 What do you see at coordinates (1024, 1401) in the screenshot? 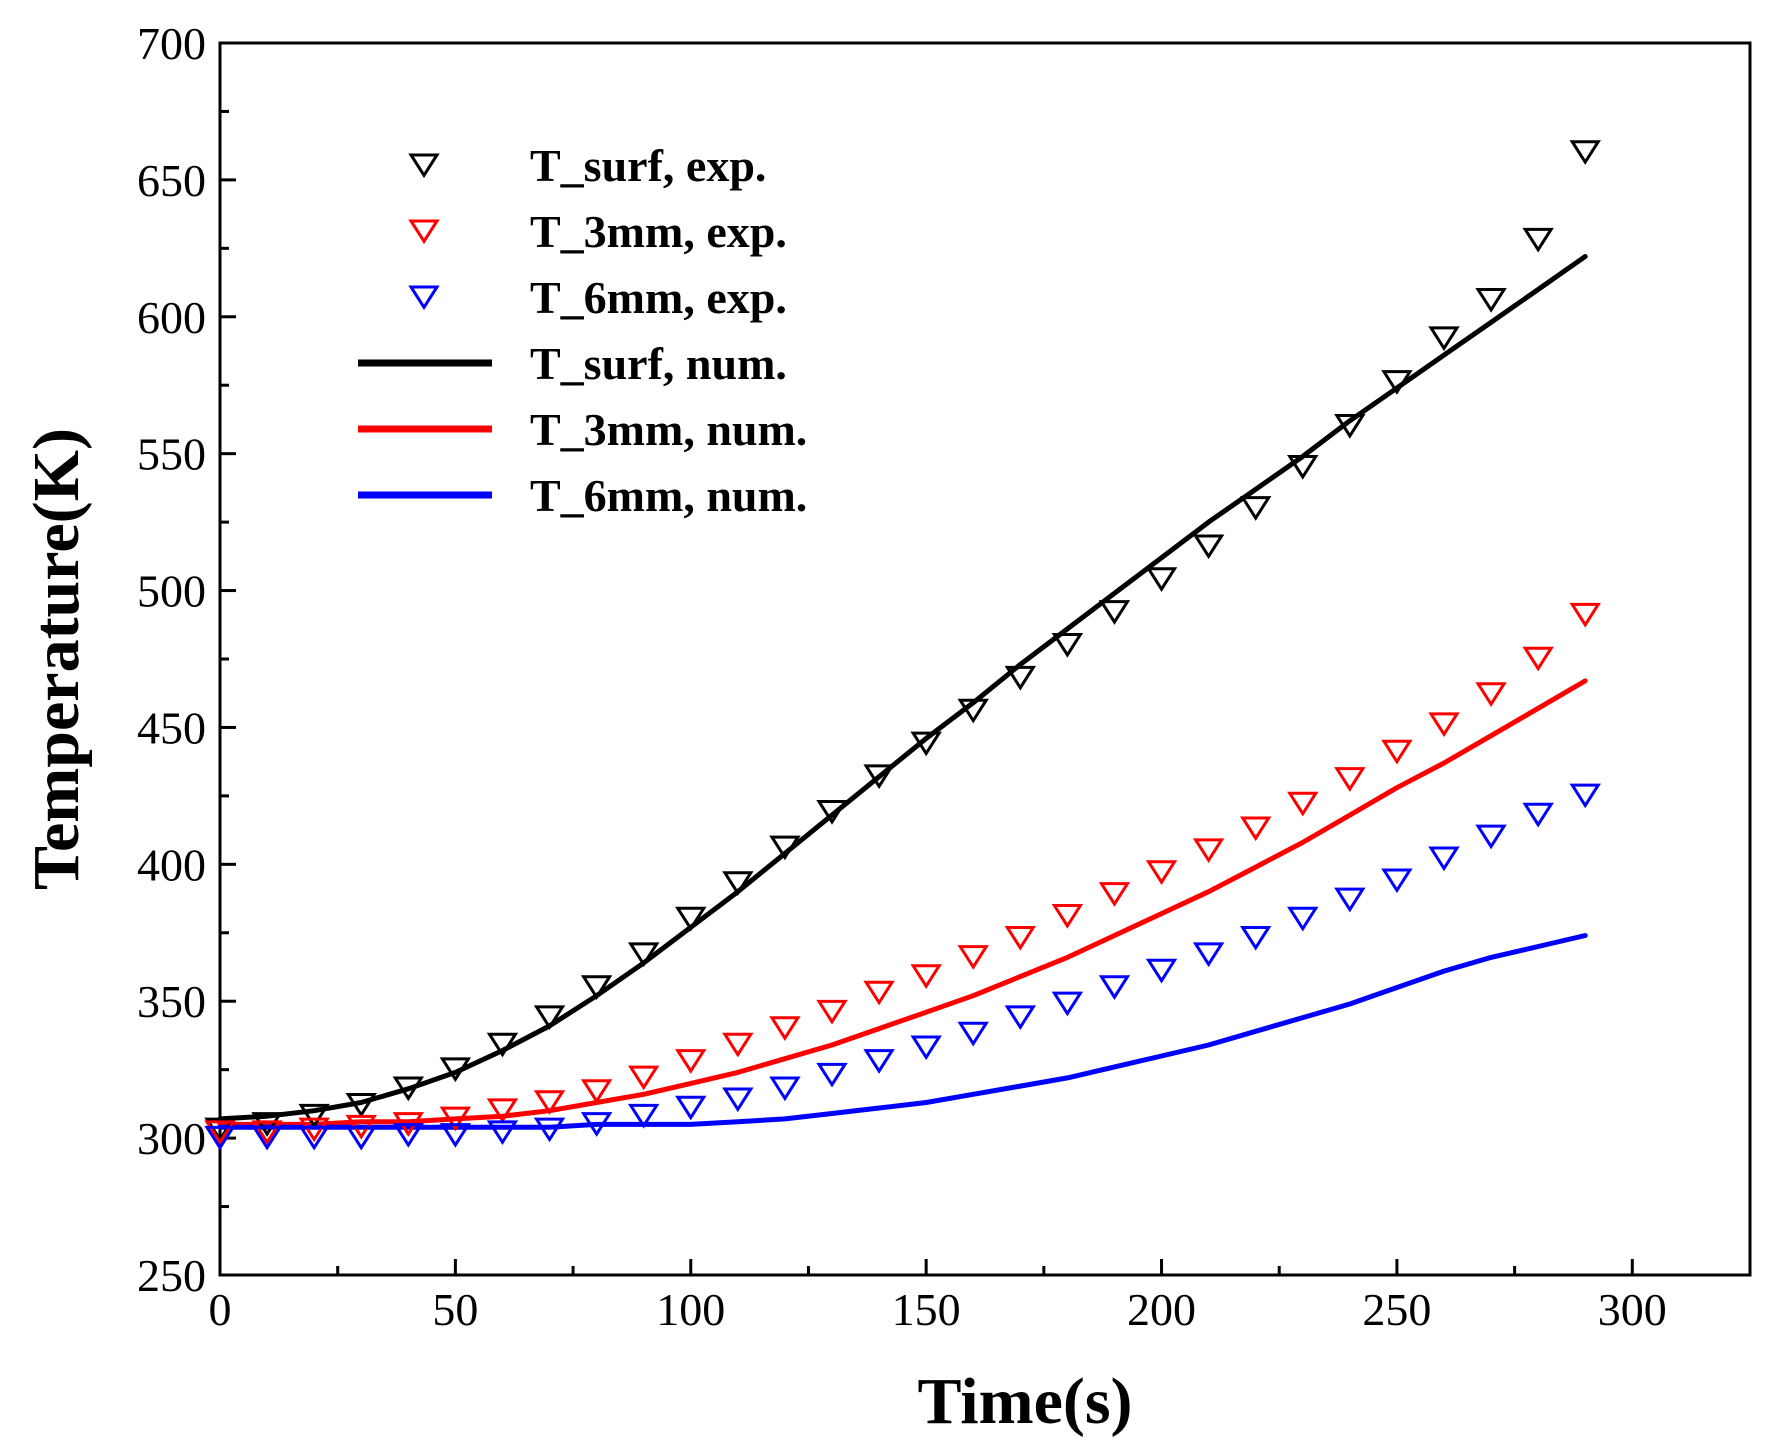
I see `x-axis-title: Time(s)` at bounding box center [1024, 1401].